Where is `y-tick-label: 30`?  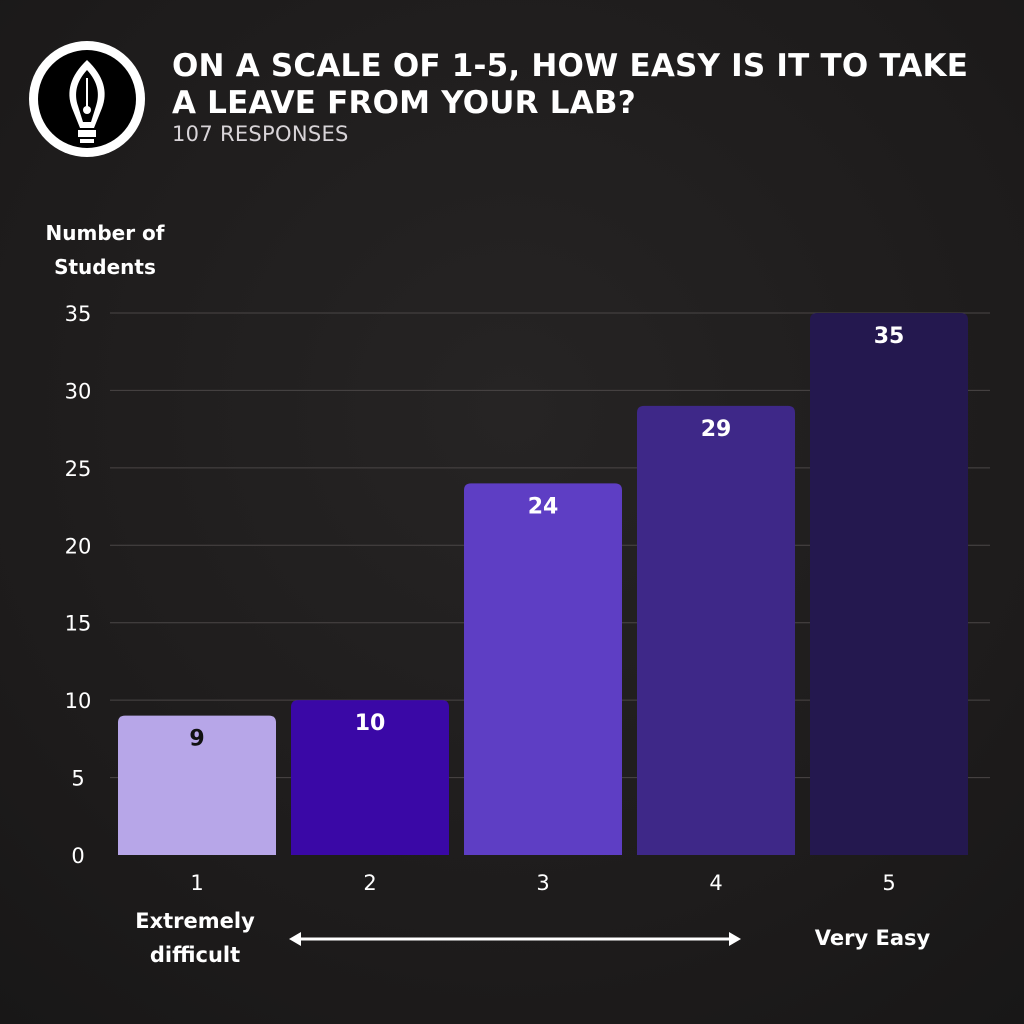
y-tick-label: 30 is located at coordinates (78, 391).